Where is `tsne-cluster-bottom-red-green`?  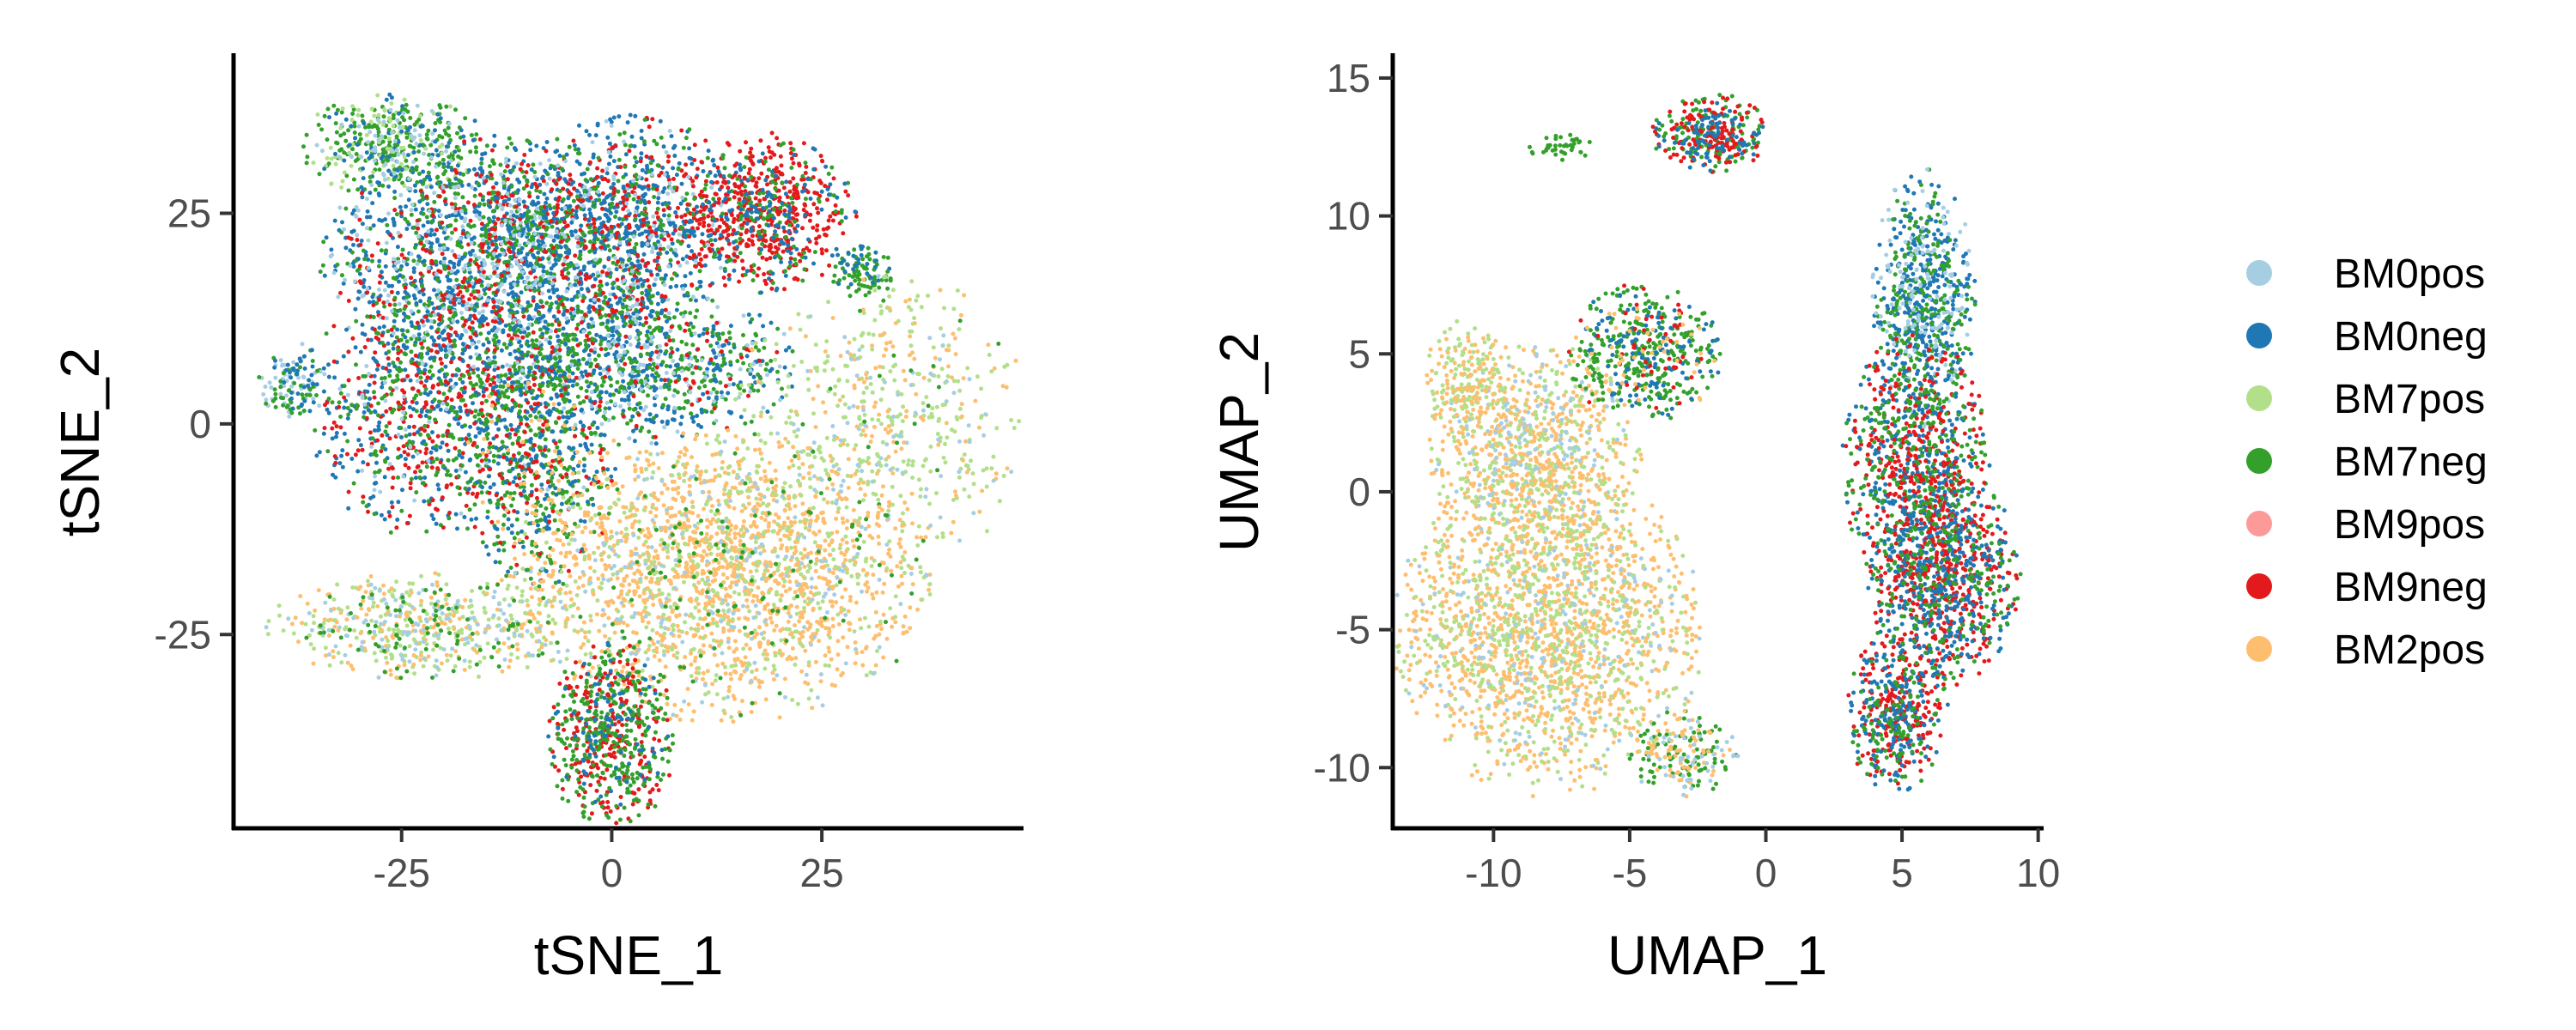
tsne-cluster-bottom-red-green is located at coordinates (611, 733).